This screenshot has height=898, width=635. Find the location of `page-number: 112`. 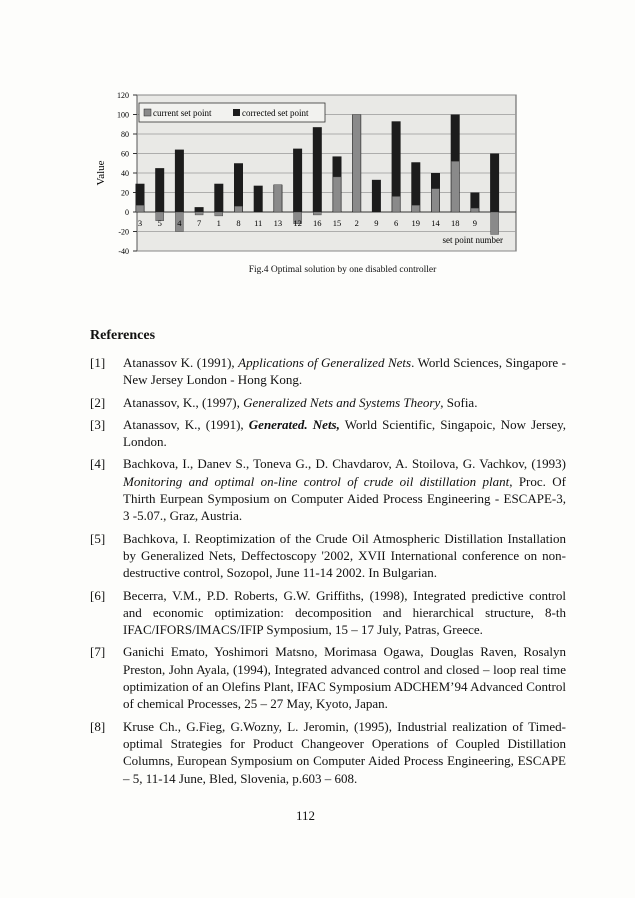

page-number: 112 is located at coordinates (306, 815).